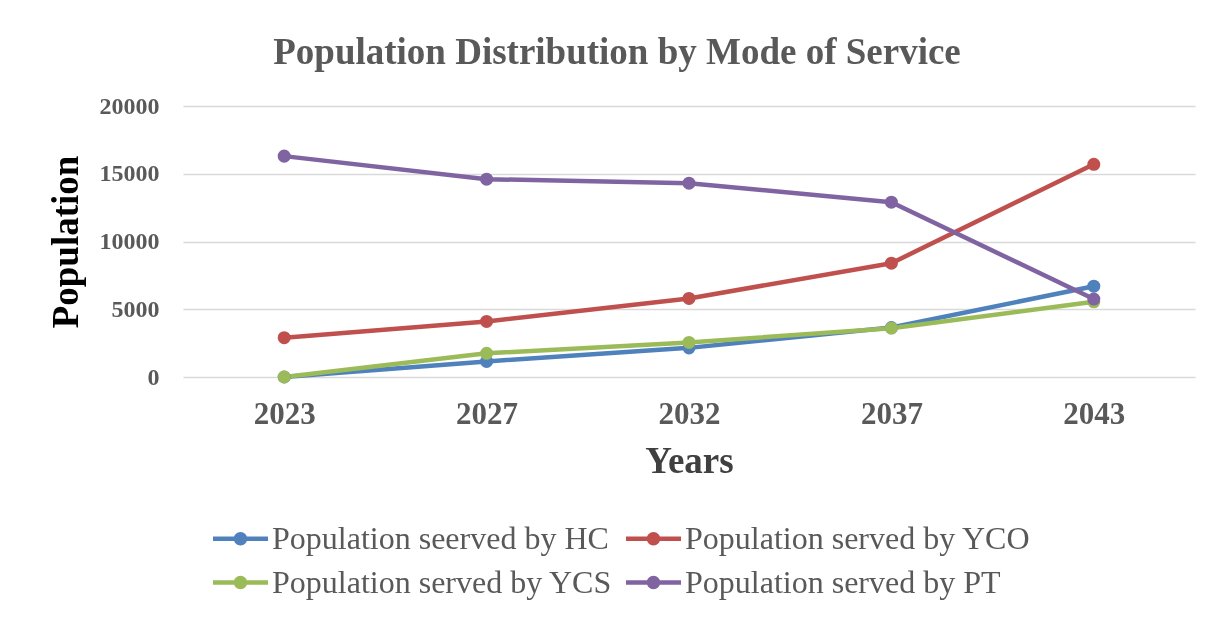  Describe the element at coordinates (689, 413) in the screenshot. I see `x-tick-label: 2032` at that location.